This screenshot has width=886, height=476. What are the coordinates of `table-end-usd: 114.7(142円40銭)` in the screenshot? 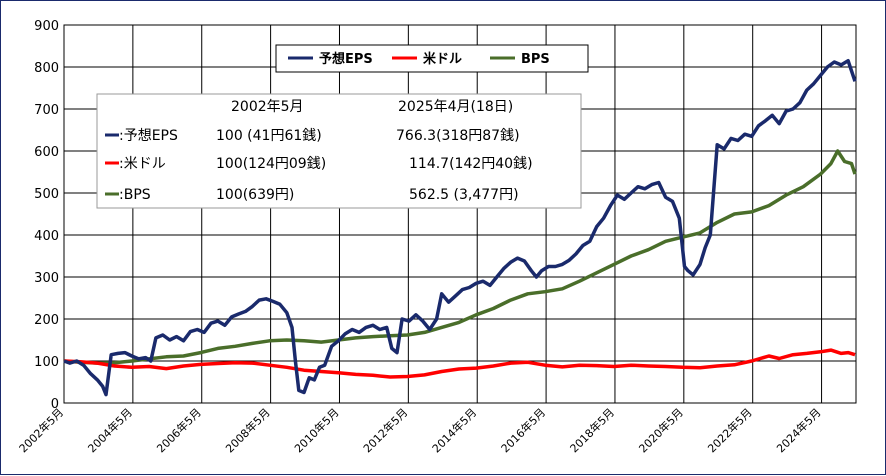 It's located at (471, 164).